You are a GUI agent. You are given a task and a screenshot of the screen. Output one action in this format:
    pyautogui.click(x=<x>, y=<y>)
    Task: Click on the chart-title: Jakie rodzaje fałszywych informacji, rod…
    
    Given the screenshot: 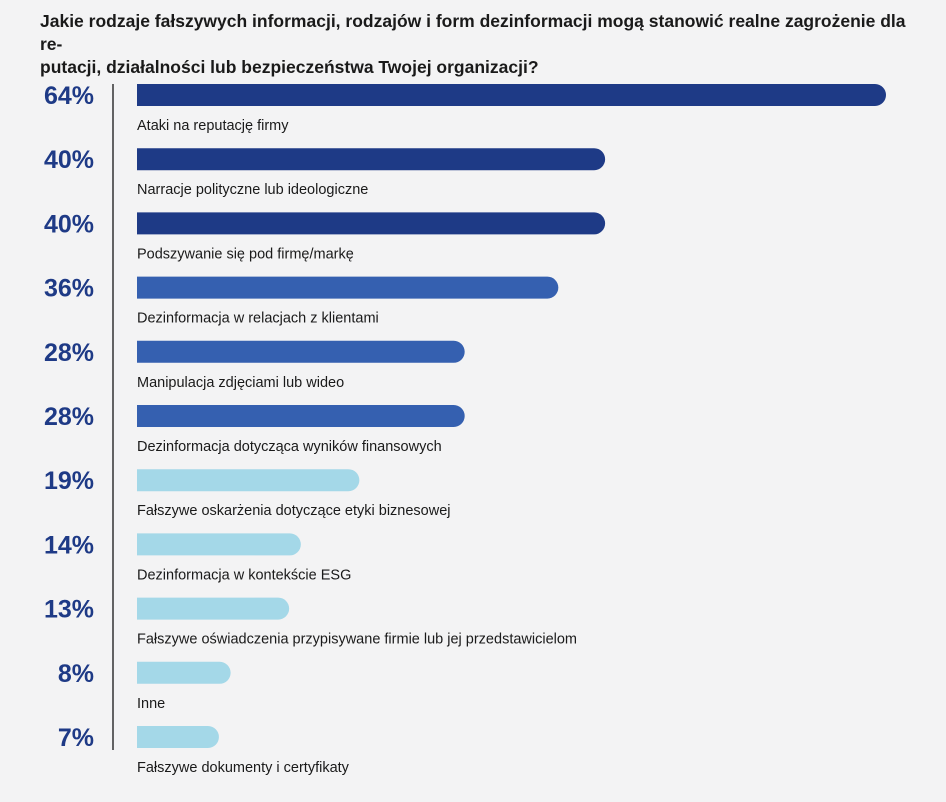 What is the action you would take?
    pyautogui.click(x=476, y=44)
    